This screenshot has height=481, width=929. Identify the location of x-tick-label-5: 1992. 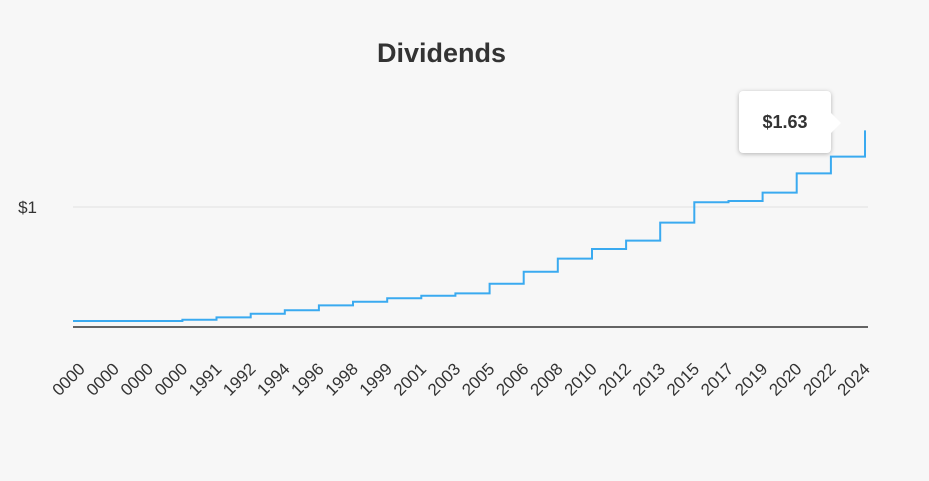
(239, 379).